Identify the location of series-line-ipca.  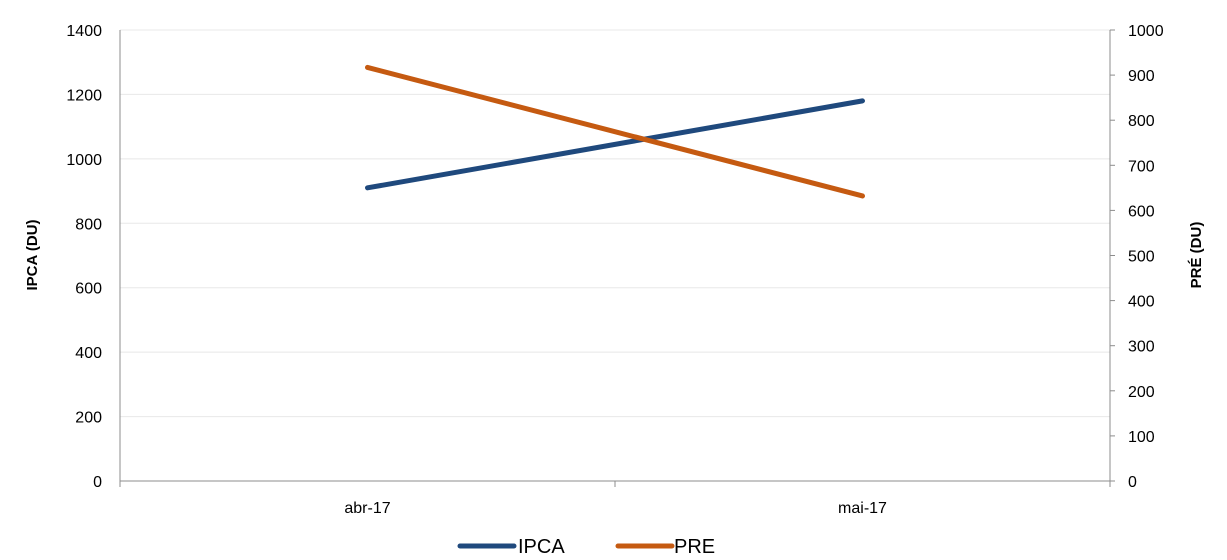
(615, 144).